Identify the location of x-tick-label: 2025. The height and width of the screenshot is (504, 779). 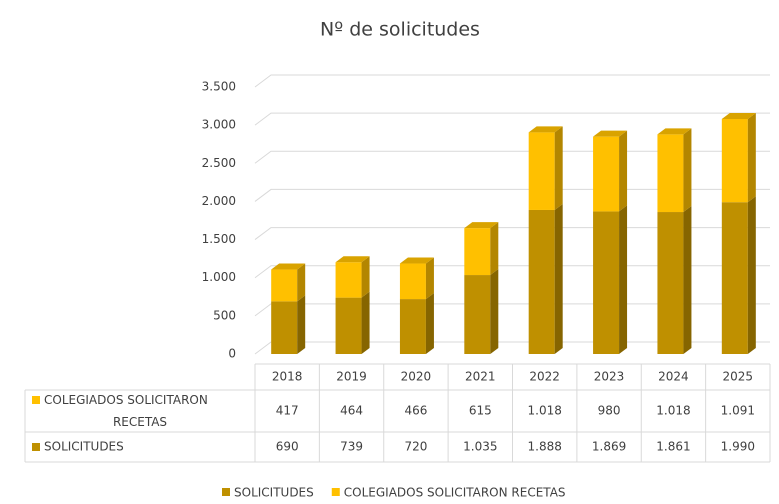
(738, 377).